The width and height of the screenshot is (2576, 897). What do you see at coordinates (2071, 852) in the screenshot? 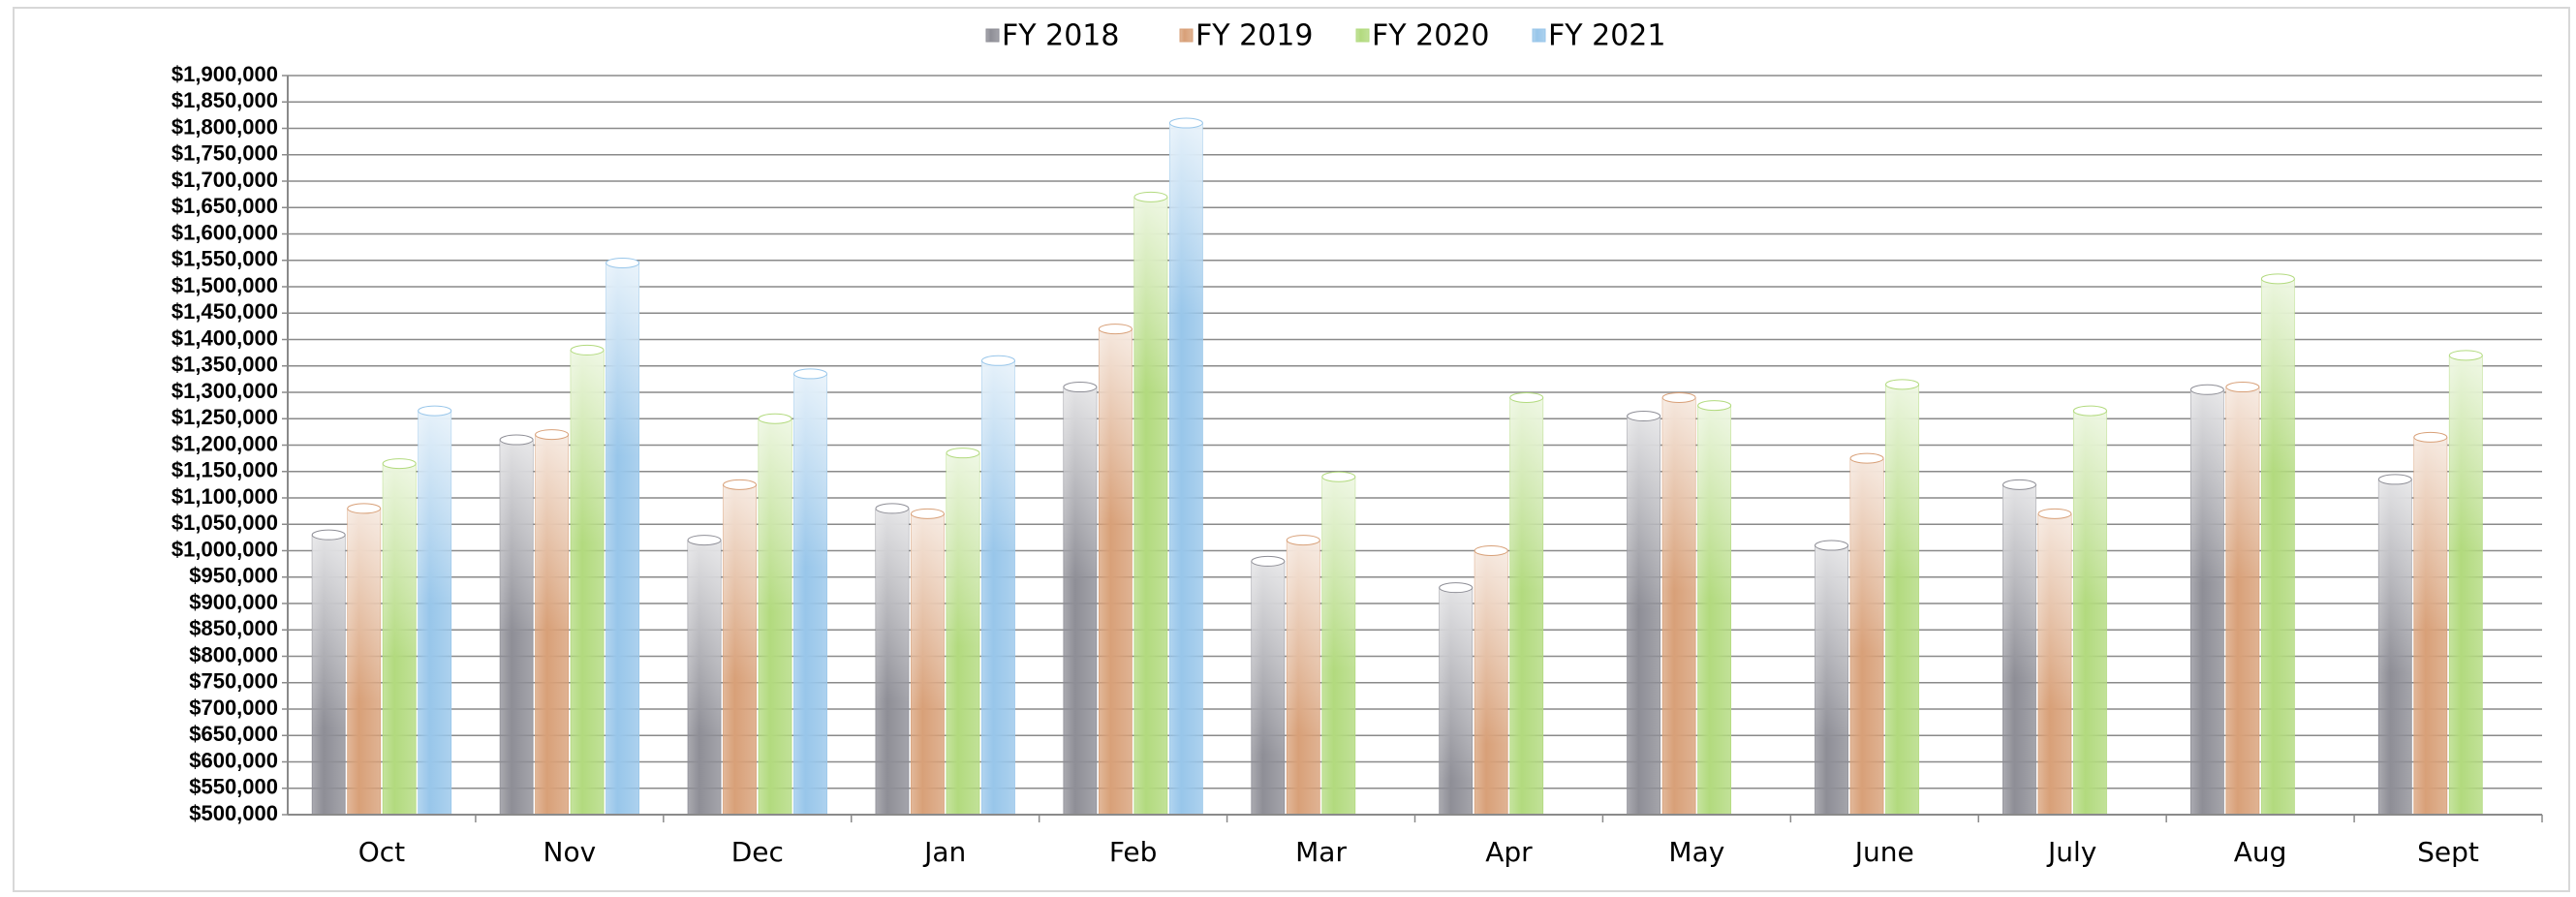
I see `x-tick-label: July` at bounding box center [2071, 852].